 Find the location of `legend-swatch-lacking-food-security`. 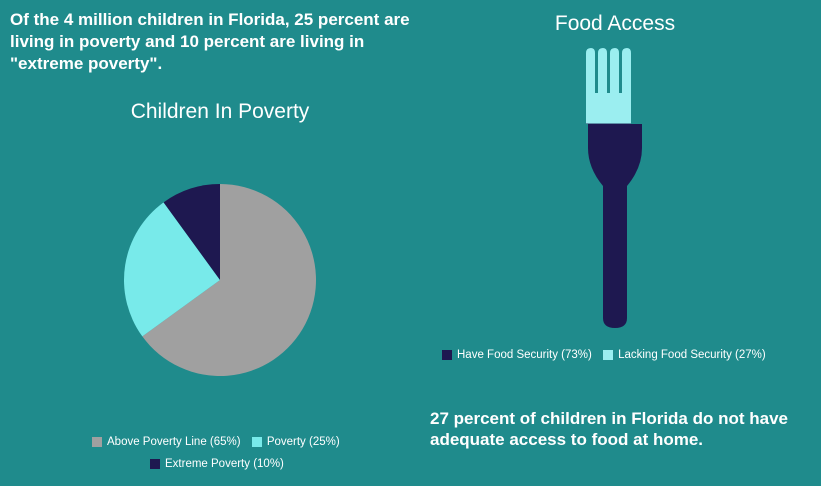

legend-swatch-lacking-food-security is located at coordinates (608, 355).